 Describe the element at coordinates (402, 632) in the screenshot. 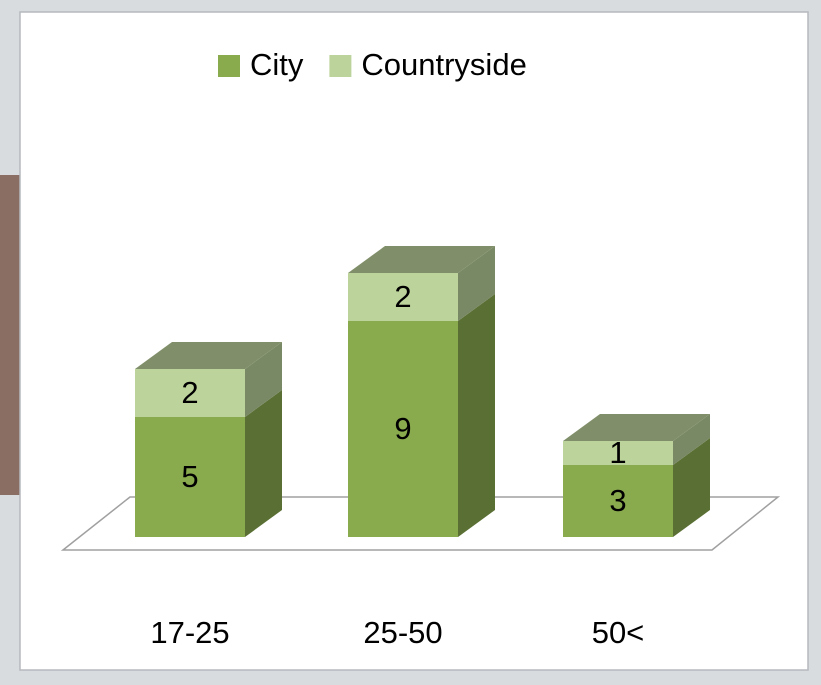

I see `x-tick-label: 25-50` at that location.